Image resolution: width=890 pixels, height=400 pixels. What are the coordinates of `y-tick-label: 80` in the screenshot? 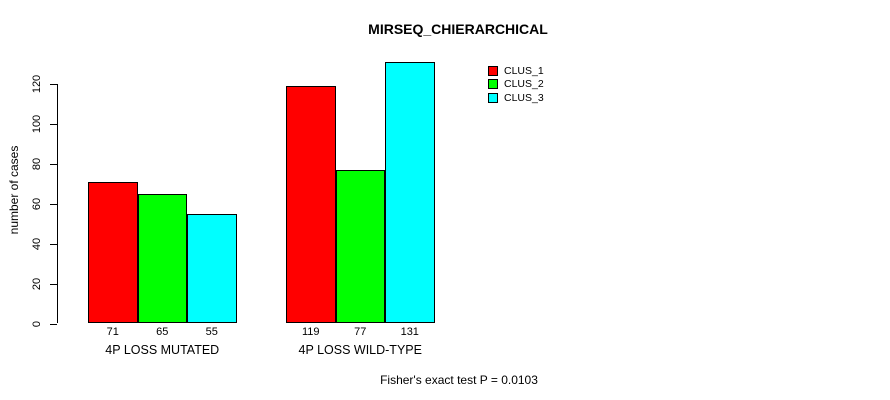 It's located at (37, 164).